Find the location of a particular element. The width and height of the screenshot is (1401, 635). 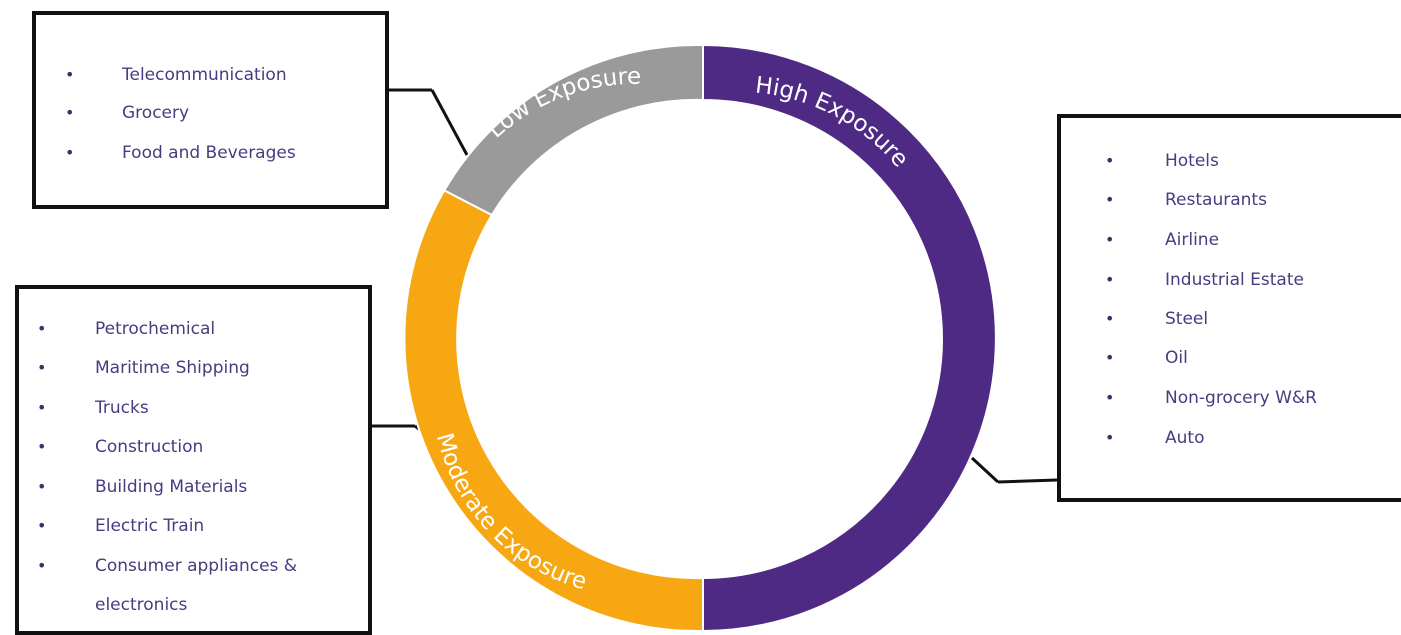

list-item: • Airline is located at coordinates (1162, 240).